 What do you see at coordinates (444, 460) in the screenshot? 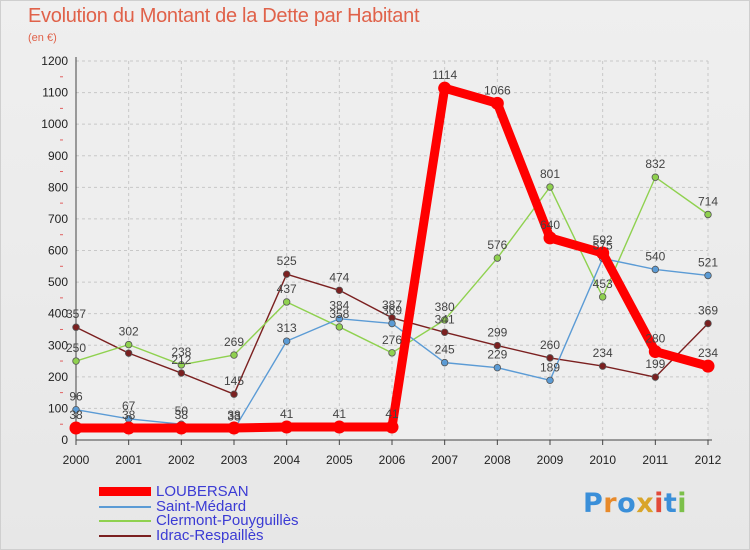
I see `x-tick-label: 2007` at bounding box center [444, 460].